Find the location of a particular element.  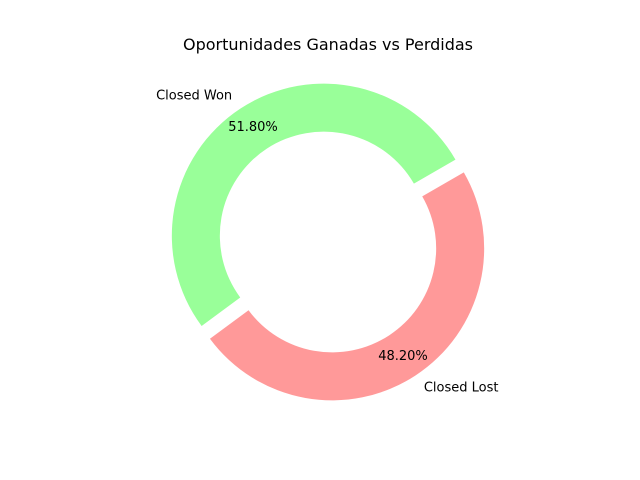

slice-percent-label: 48.20% is located at coordinates (403, 356).